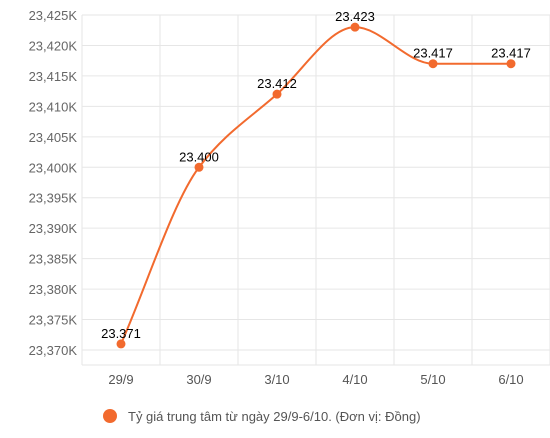  I want to click on y-tick-label: 23,410K, so click(53, 106).